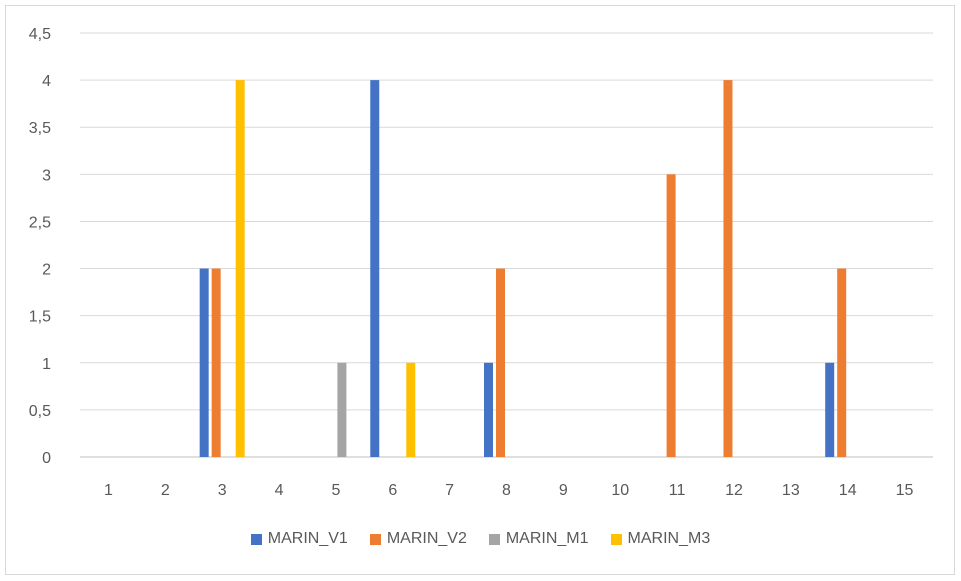 The width and height of the screenshot is (961, 581). What do you see at coordinates (677, 490) in the screenshot?
I see `x-tick-label: 11` at bounding box center [677, 490].